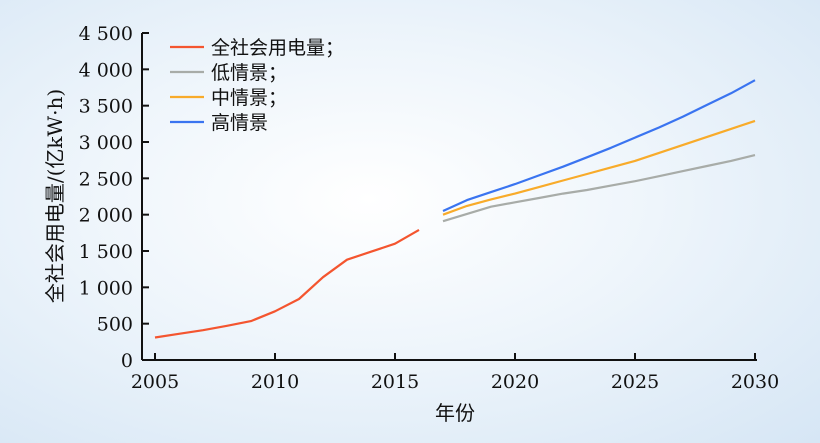  Describe the element at coordinates (106, 179) in the screenshot. I see `y-tick-label: 2 500` at that location.